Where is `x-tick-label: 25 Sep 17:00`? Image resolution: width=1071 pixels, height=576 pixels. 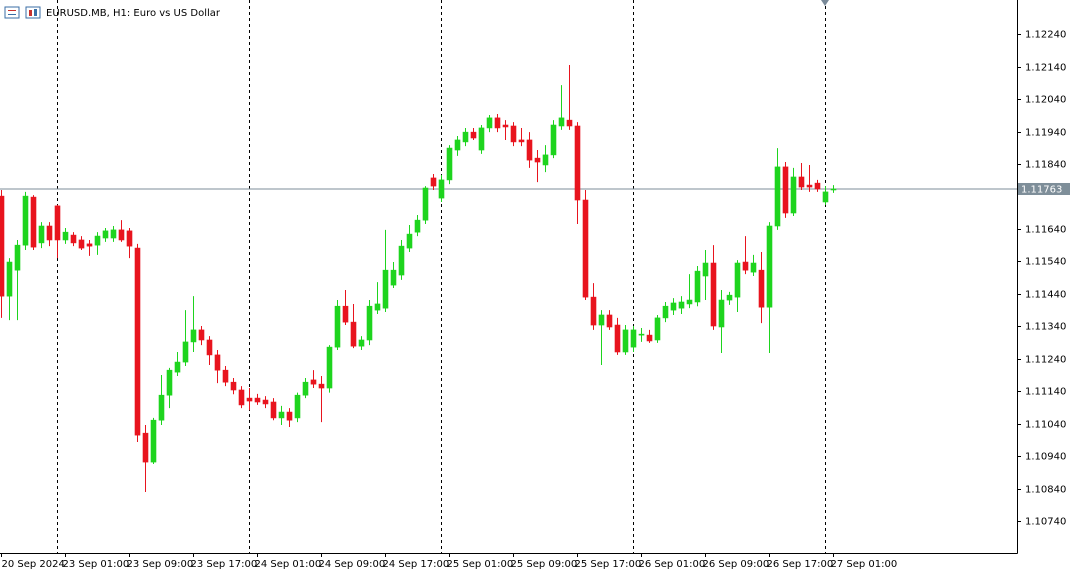 x-tick-label: 25 Sep 17:00 is located at coordinates (608, 564).